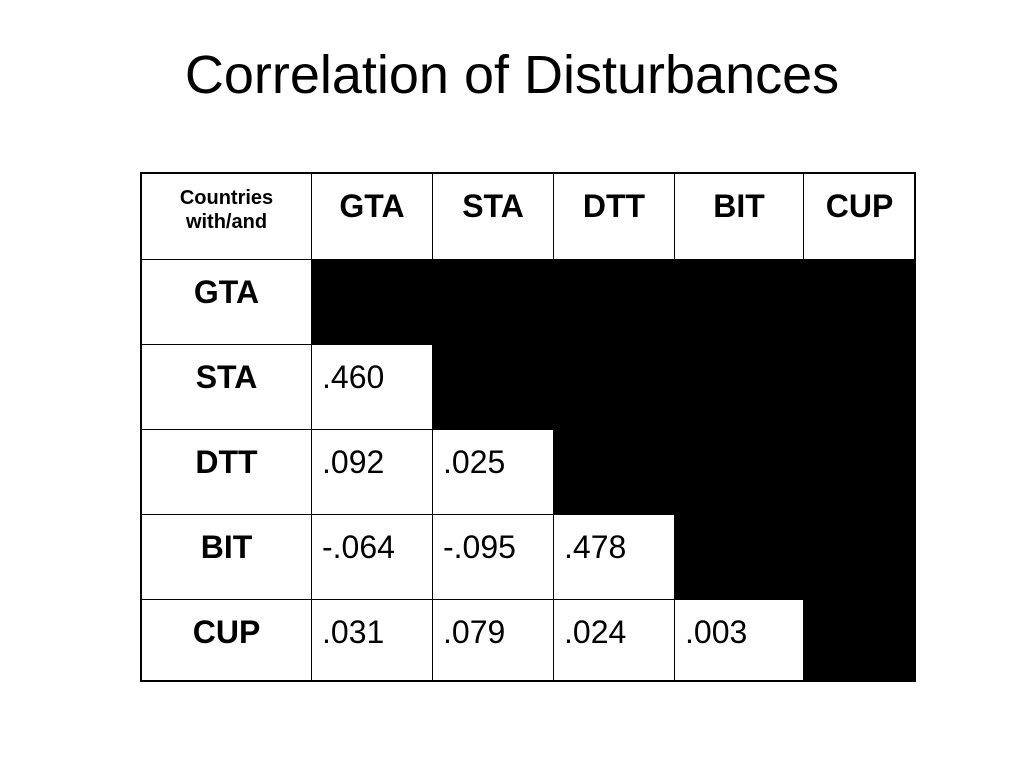  What do you see at coordinates (353, 462) in the screenshot?
I see `correlation-cell-text: .092` at bounding box center [353, 462].